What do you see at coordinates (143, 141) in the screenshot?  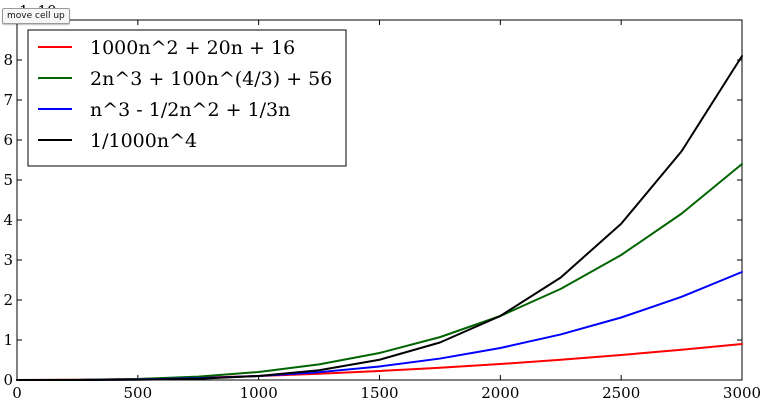 I see `legend-label: 1/1000n^4` at bounding box center [143, 141].